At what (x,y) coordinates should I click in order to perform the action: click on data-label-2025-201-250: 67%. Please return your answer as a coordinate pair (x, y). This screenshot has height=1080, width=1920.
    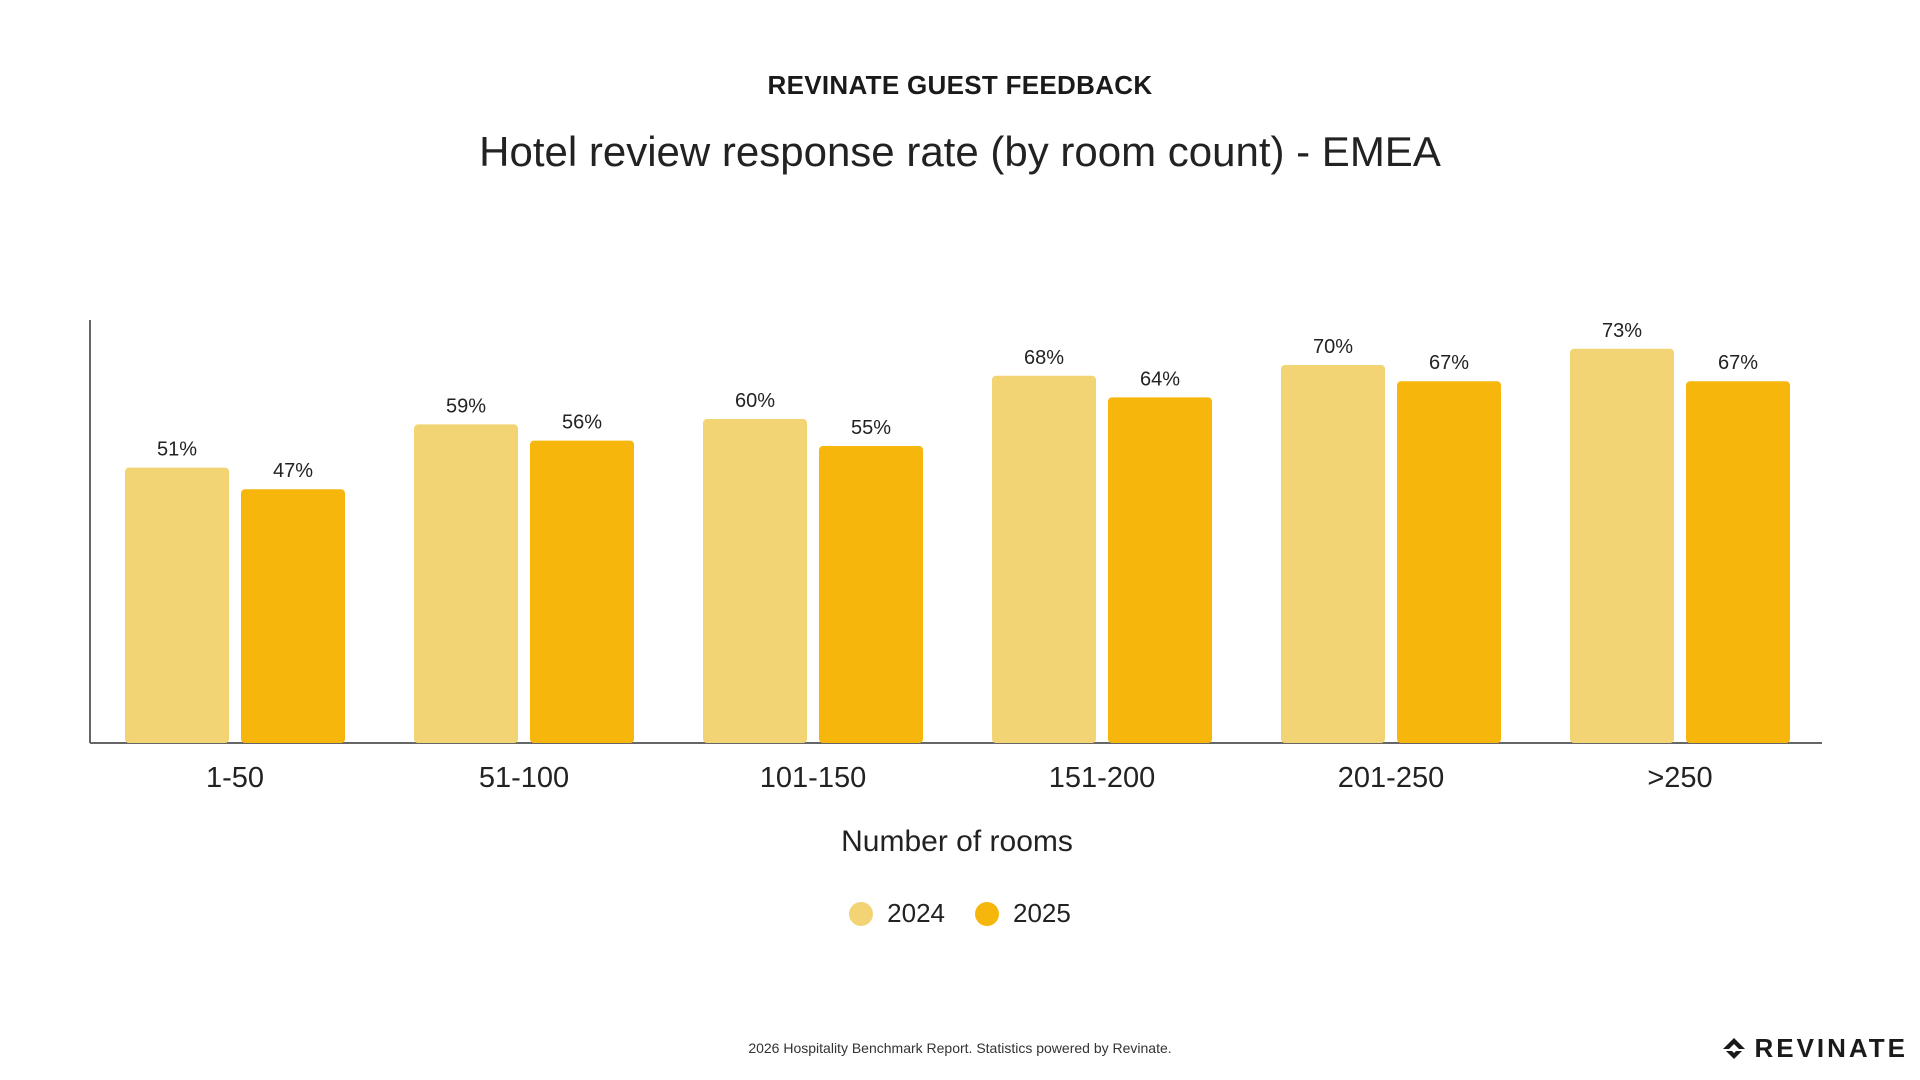
    Looking at the image, I should click on (1449, 363).